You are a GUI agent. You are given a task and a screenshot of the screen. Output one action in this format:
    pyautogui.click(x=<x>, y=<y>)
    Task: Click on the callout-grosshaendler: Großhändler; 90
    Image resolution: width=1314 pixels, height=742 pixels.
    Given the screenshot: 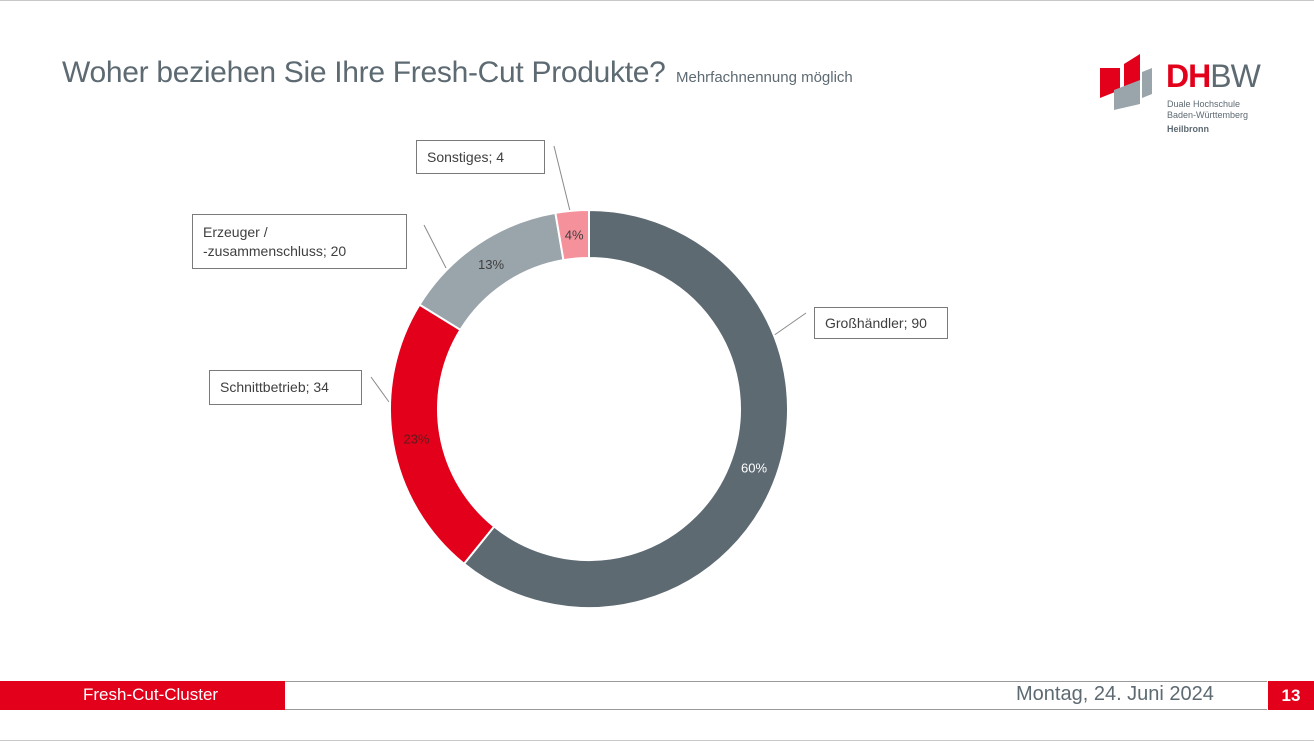 What is the action you would take?
    pyautogui.click(x=881, y=323)
    